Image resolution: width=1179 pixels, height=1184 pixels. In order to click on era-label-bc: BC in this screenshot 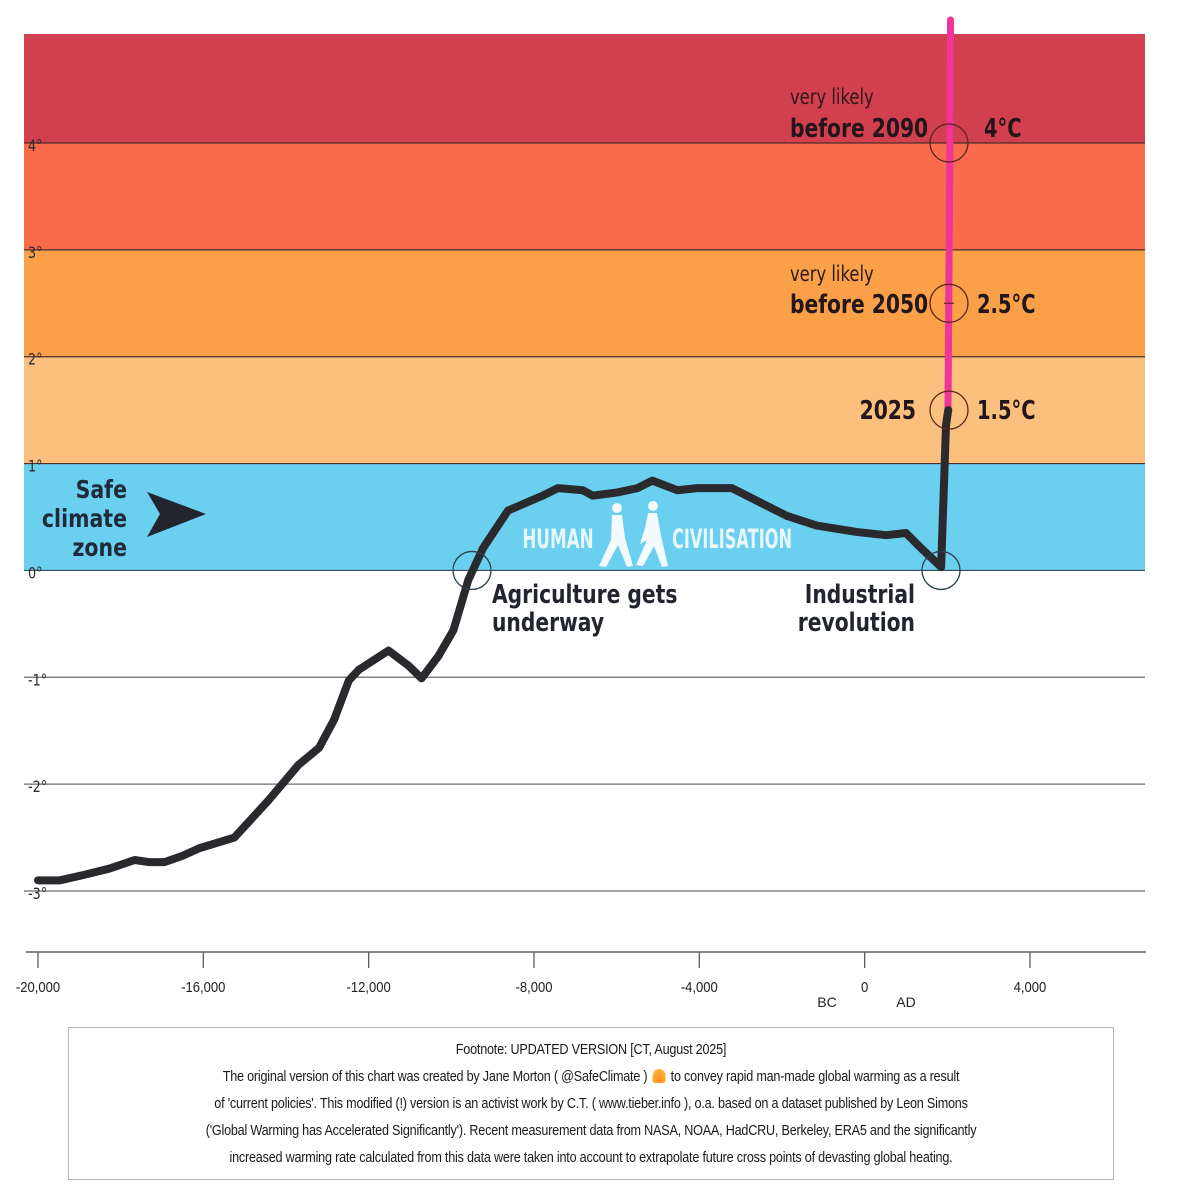, I will do `click(826, 1002)`.